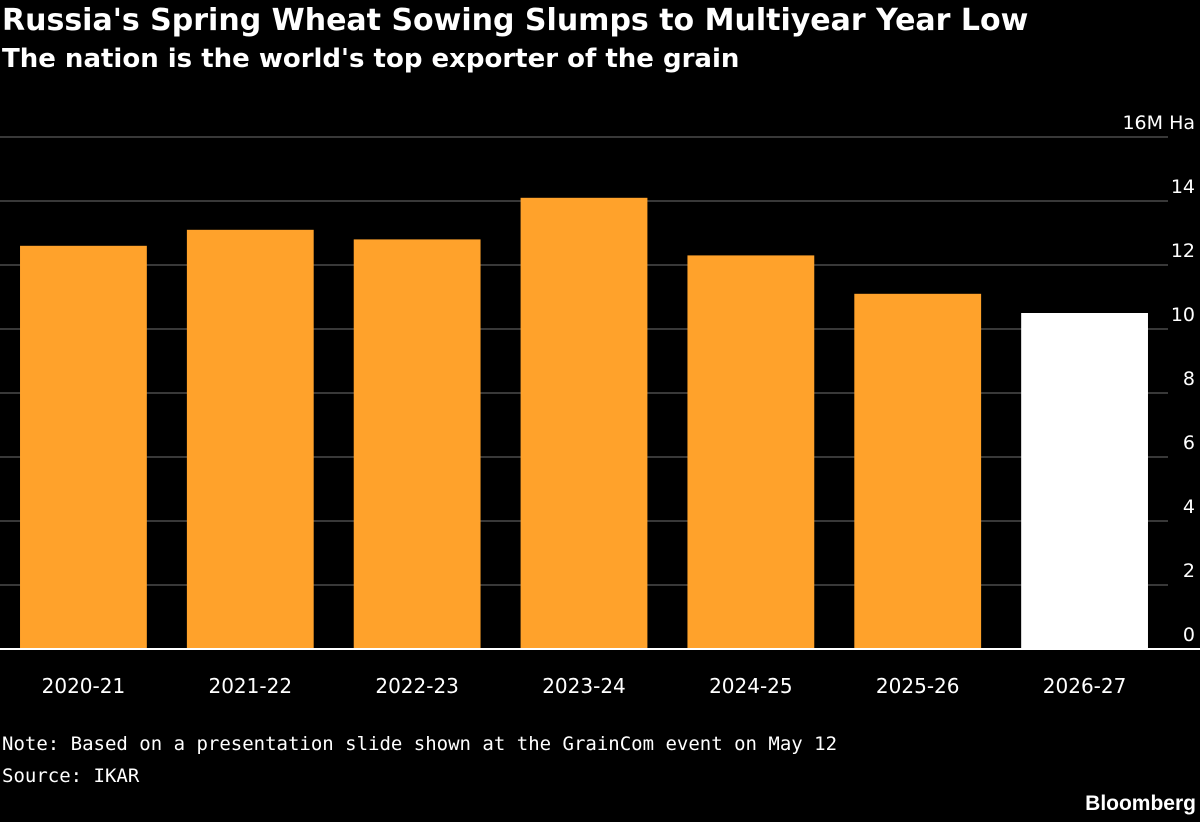 The width and height of the screenshot is (1200, 822). Describe the element at coordinates (1158, 379) in the screenshot. I see `y-axis-tick-labels: 0 2 4 6 8 10 12 14 16M Ha` at that location.